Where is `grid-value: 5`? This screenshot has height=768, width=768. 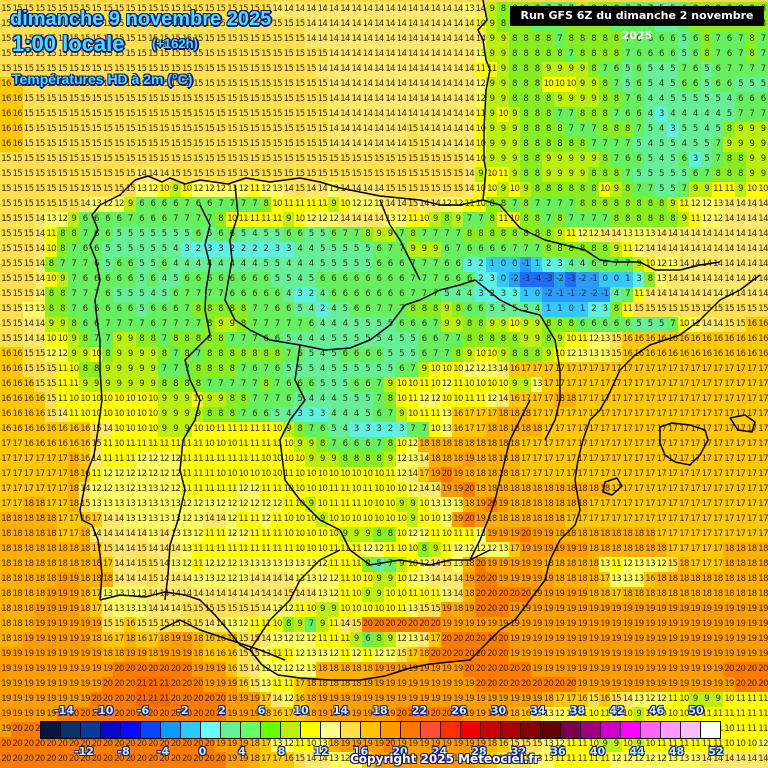
grid-value: 5 is located at coordinates (684, 39).